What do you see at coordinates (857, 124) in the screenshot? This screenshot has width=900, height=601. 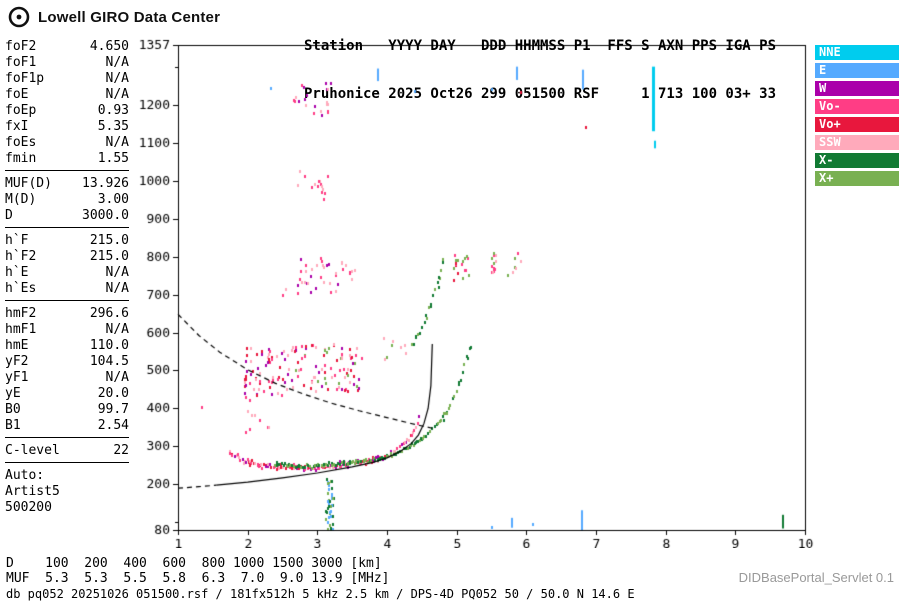 I see `legend-item-voplus: Vo+` at bounding box center [857, 124].